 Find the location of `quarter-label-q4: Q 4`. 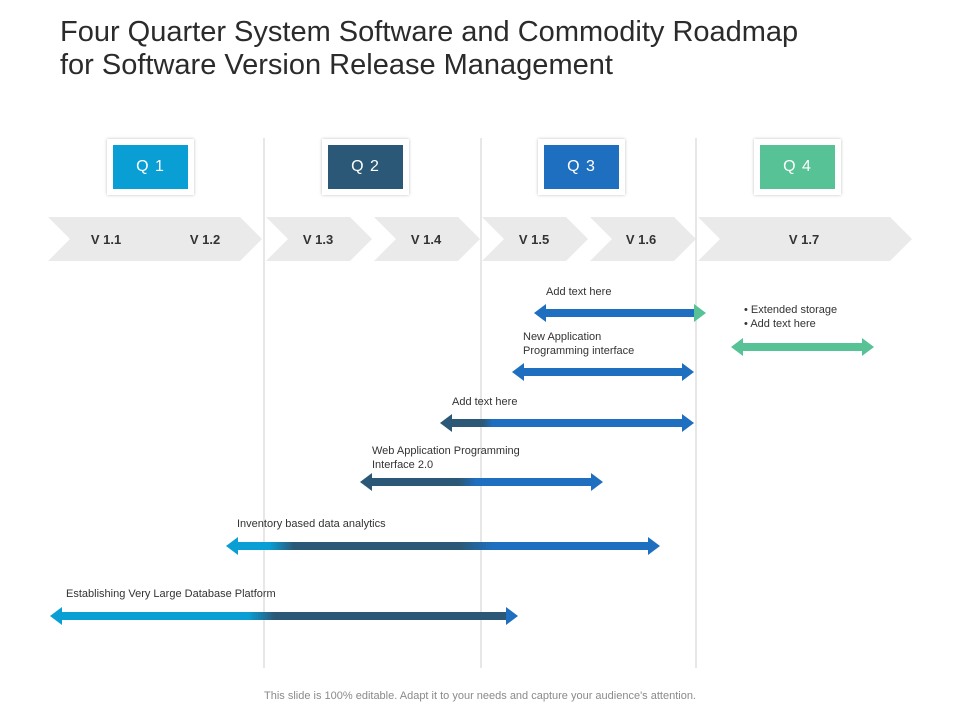

quarter-label-q4: Q 4 is located at coordinates (797, 167).